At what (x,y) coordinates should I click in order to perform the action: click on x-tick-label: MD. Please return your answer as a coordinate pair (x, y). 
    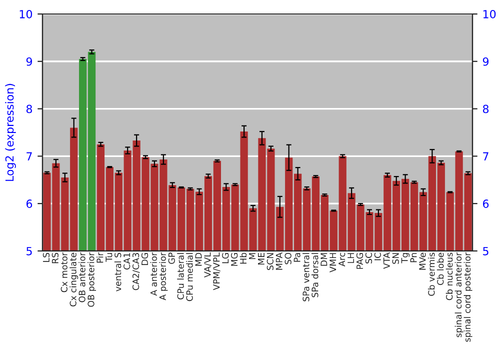
    Looking at the image, I should click on (198, 259).